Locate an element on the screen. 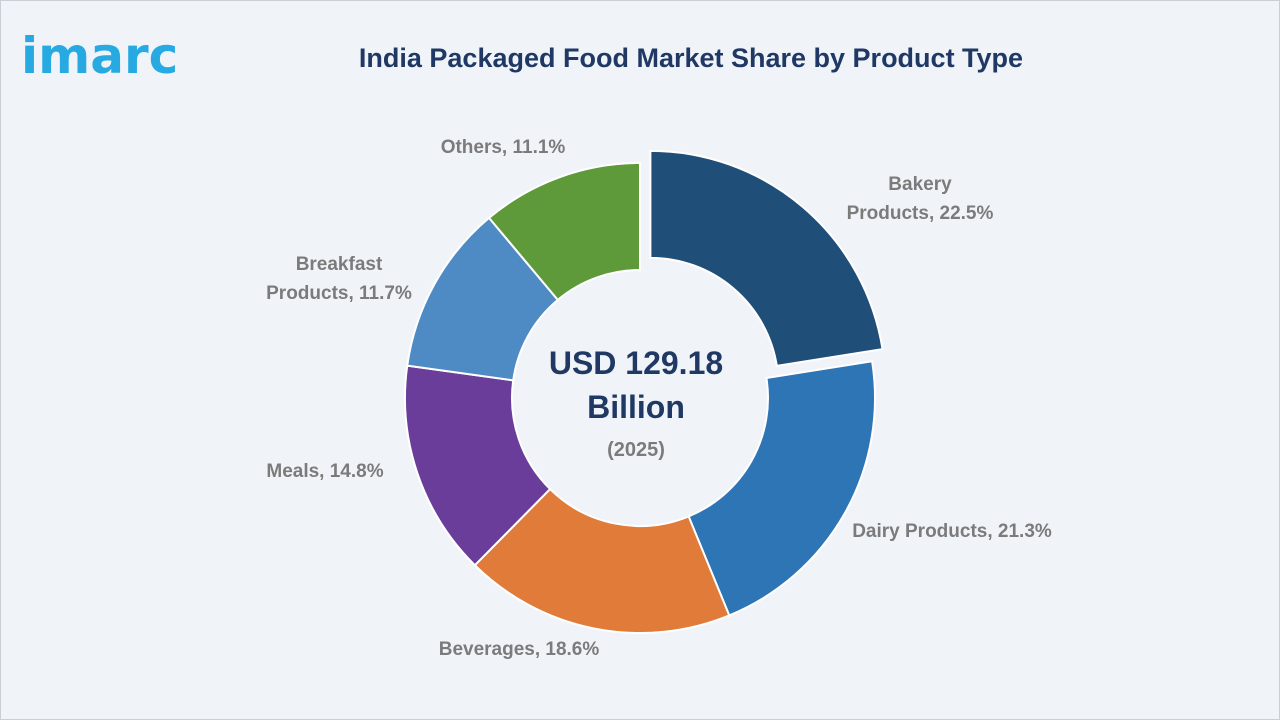 Image resolution: width=1280 pixels, height=720 pixels. center-year: (2025) is located at coordinates (636, 450).